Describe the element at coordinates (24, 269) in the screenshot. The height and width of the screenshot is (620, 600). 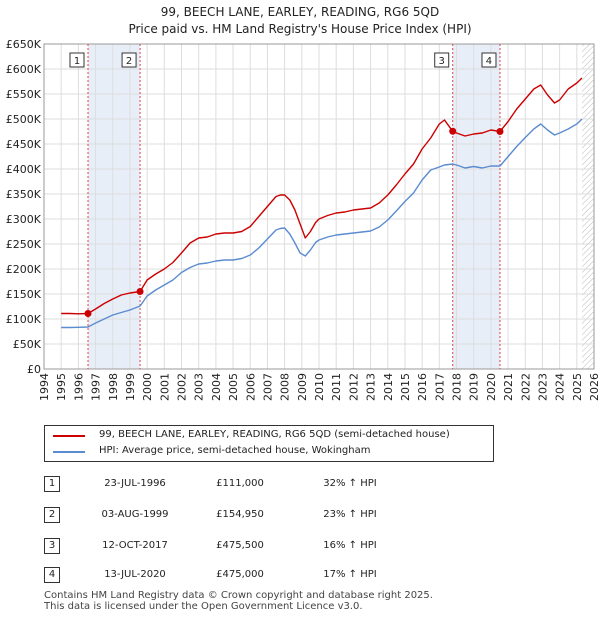
I see `y-tick-label: £200K` at that location.